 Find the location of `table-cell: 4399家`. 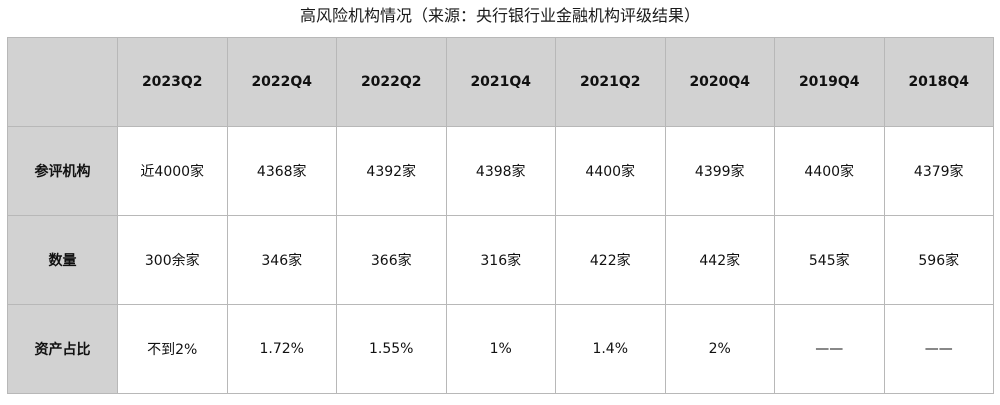

table-cell: 4399家 is located at coordinates (719, 171).